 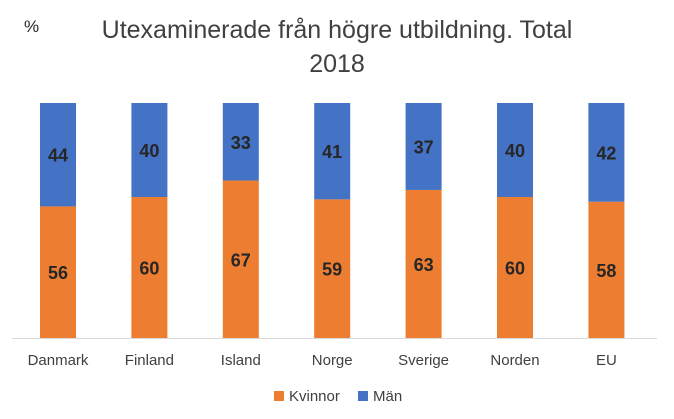 I want to click on data-label-man-danmark: 44, so click(x=58, y=156).